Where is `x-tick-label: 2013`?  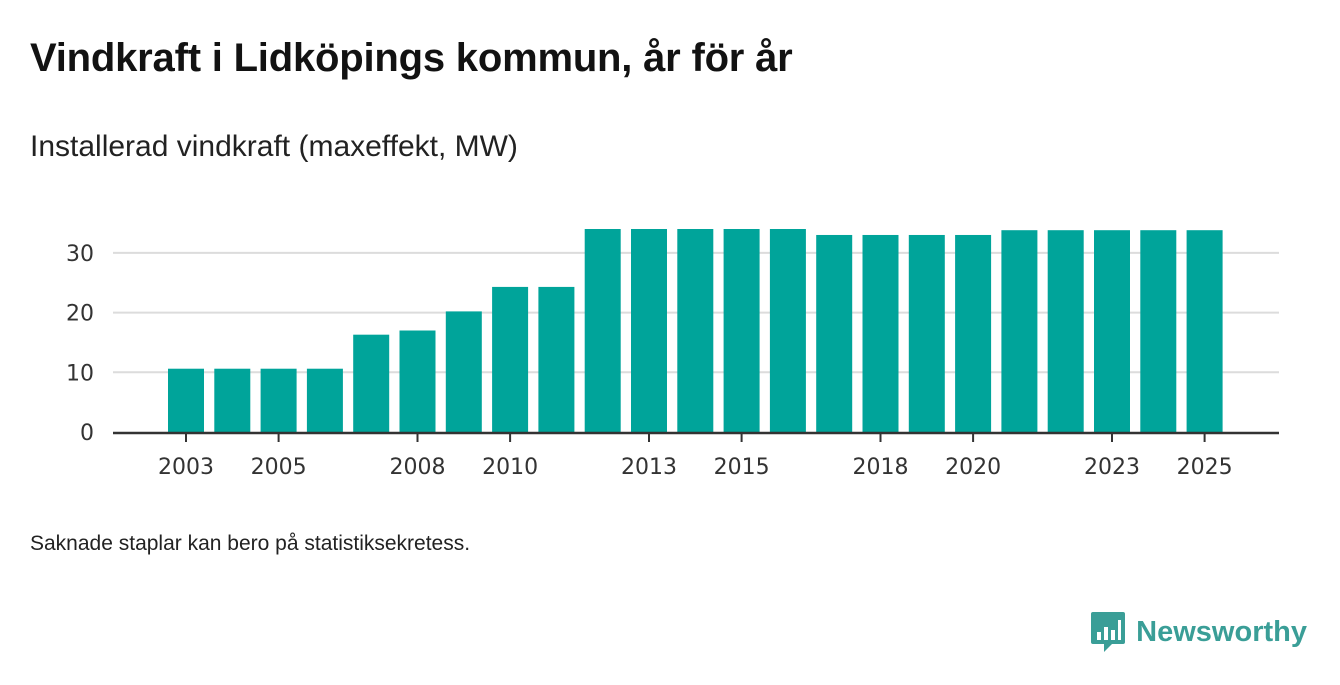 x-tick-label: 2013 is located at coordinates (649, 467).